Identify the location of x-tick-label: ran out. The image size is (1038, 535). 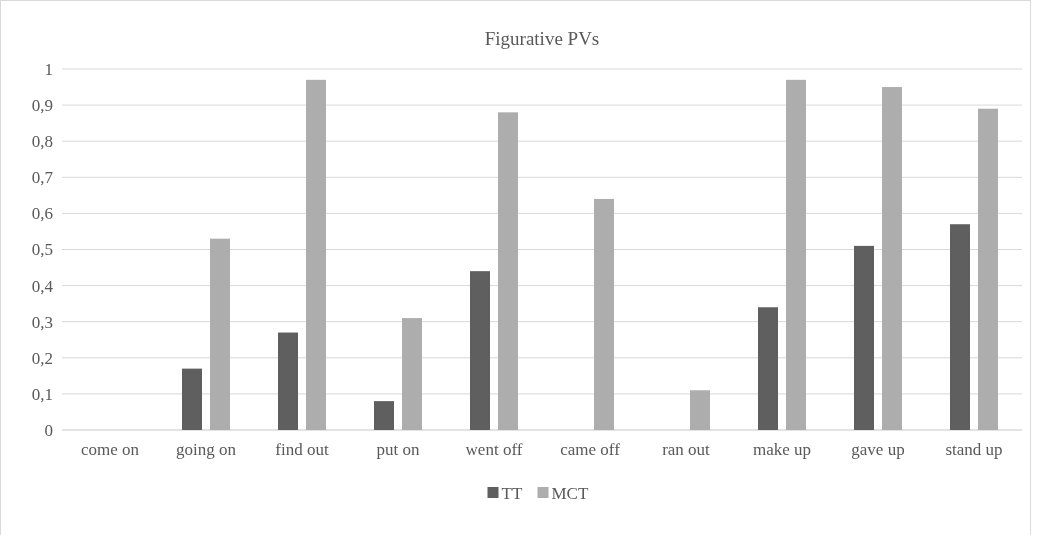
(686, 449).